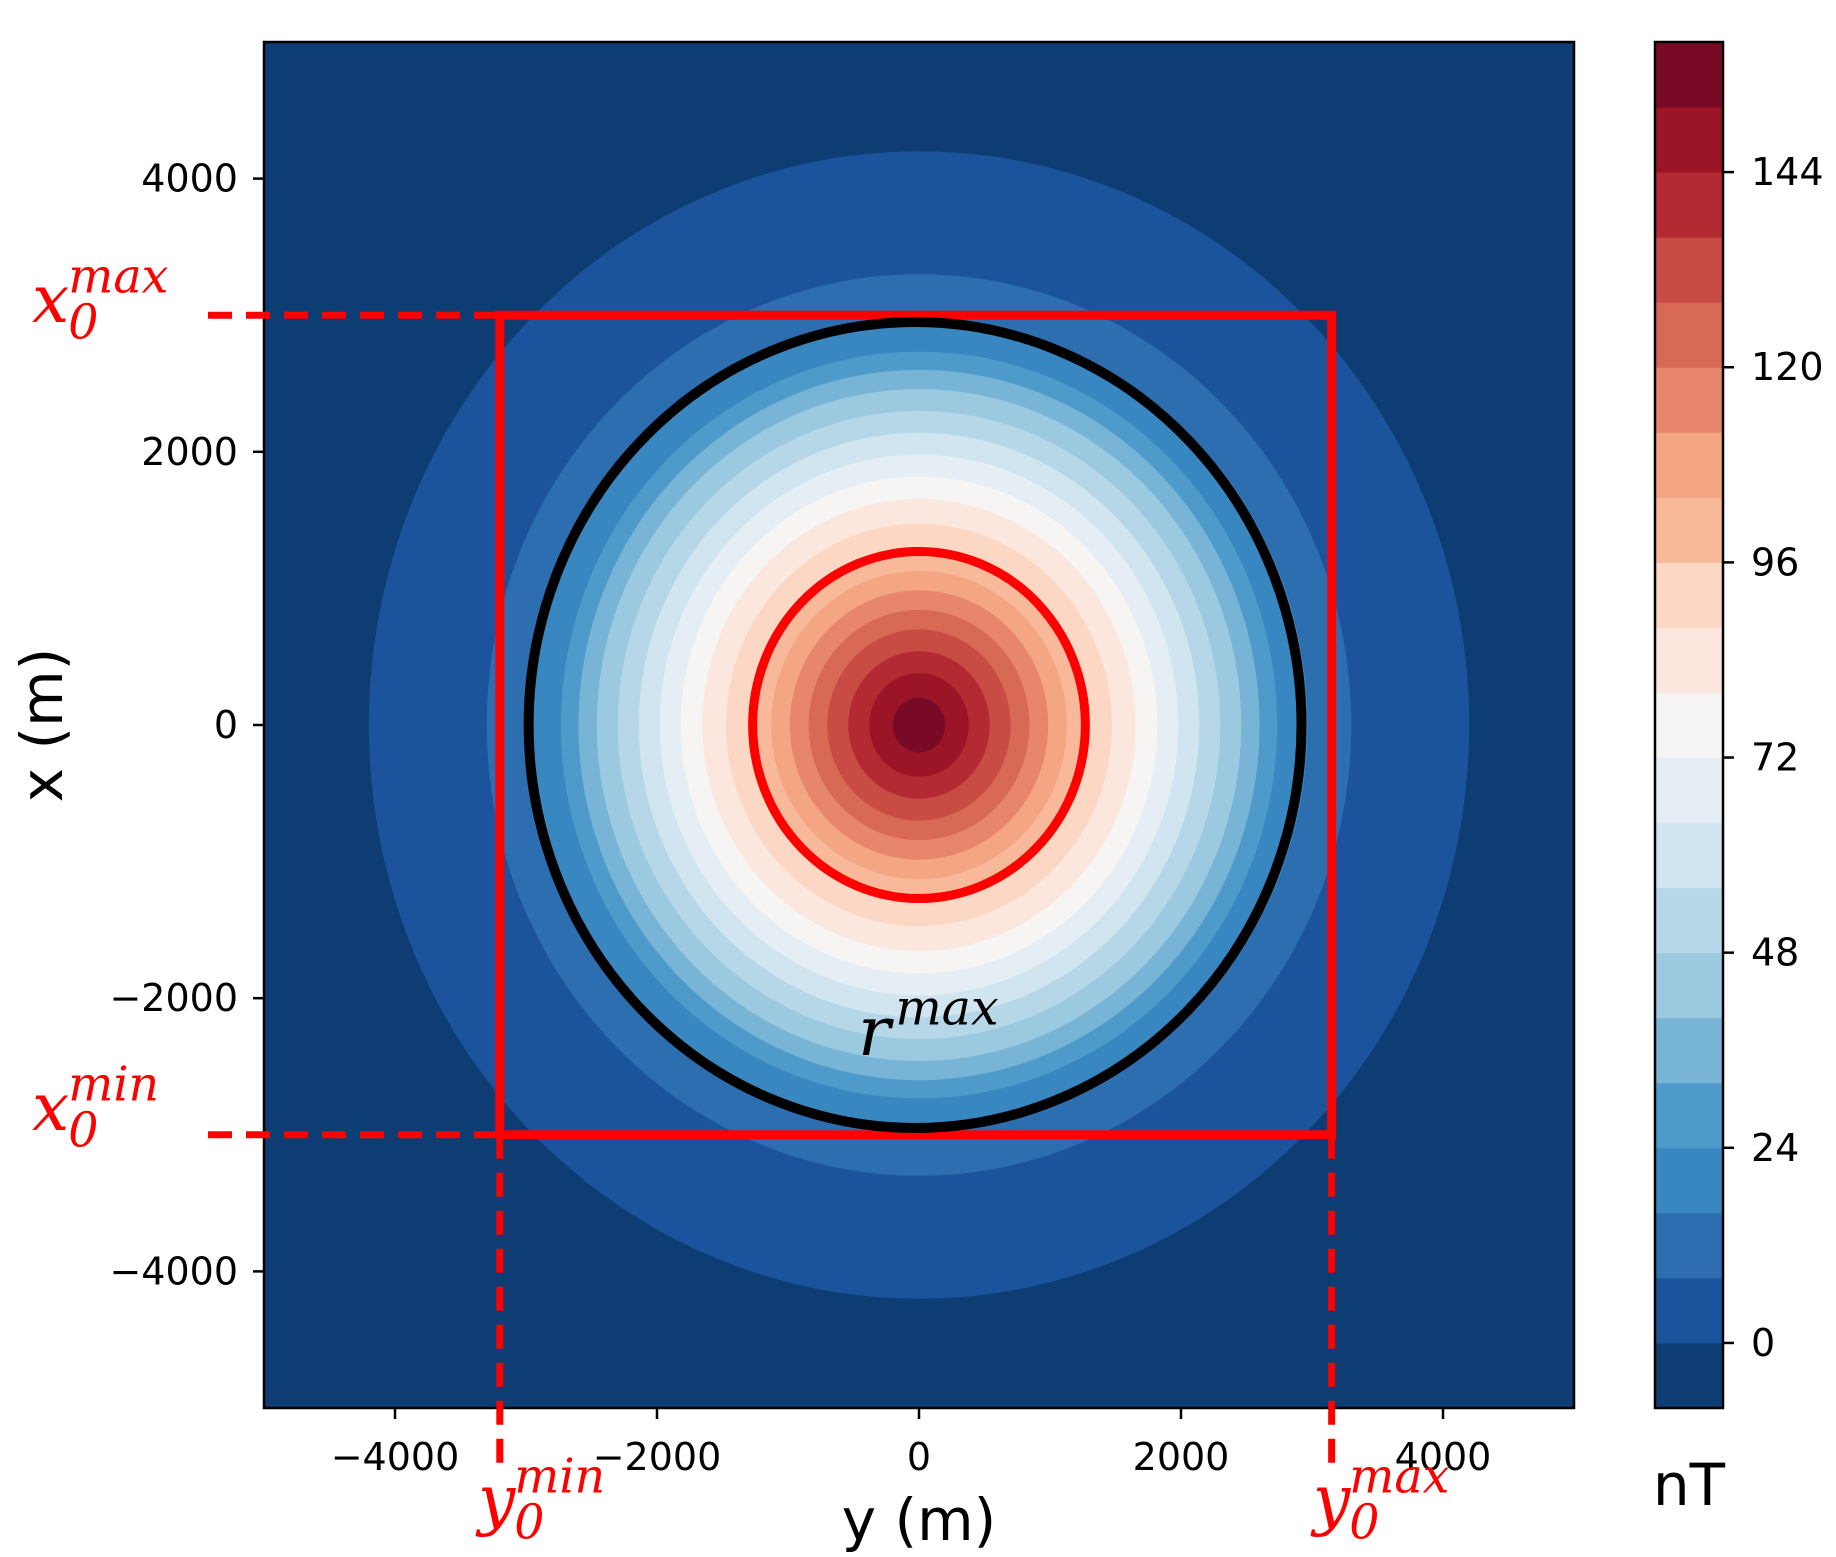 The width and height of the screenshot is (1836, 1557). I want to click on x-tick-label: 0, so click(919, 1457).